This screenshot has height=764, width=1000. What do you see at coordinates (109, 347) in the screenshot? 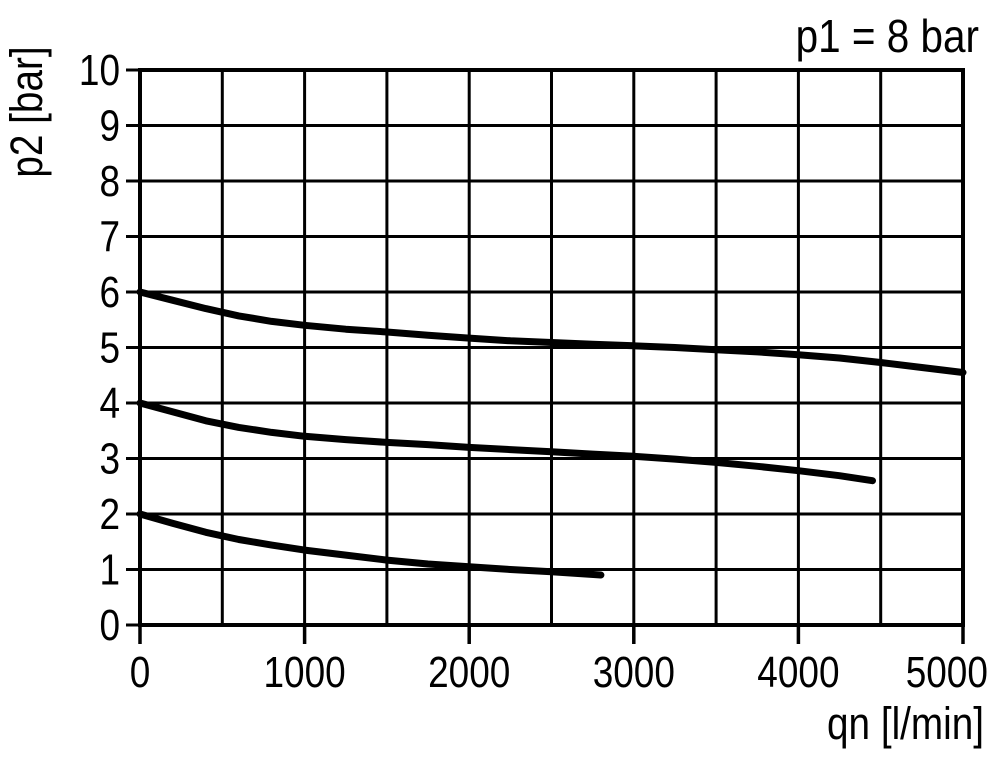
I see `y-tick-label: 5` at bounding box center [109, 347].